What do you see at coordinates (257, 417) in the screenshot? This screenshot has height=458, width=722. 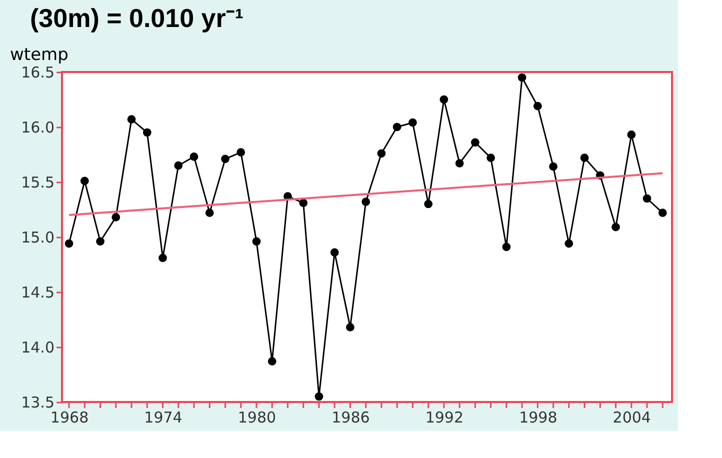 I see `x-tick-label: 1980` at bounding box center [257, 417].